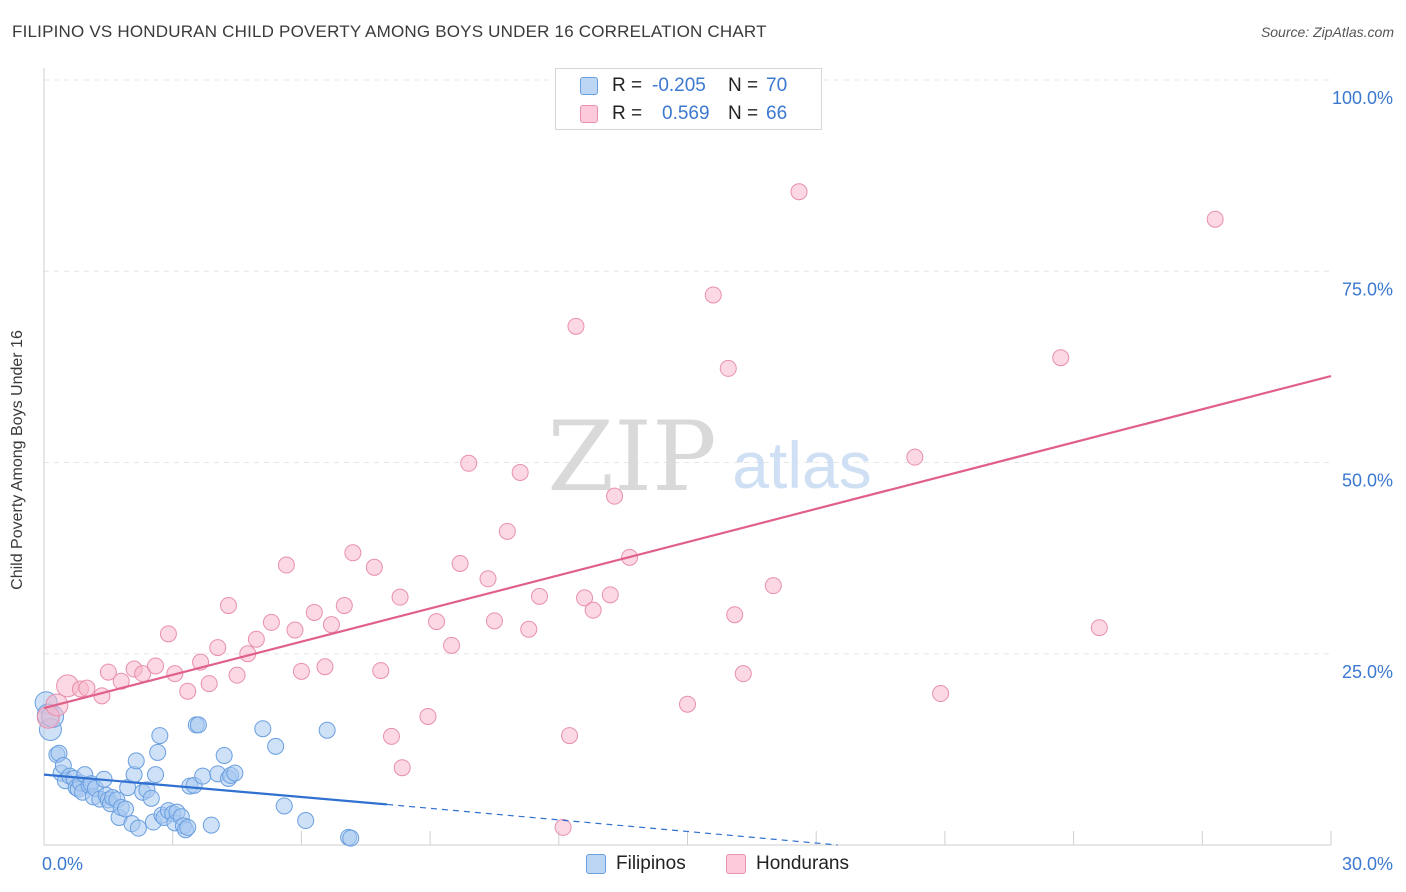 The width and height of the screenshot is (1406, 892). I want to click on correlation-legend: R = -0.205 N = 70 R = 0.569 N = 66, so click(688, 99).